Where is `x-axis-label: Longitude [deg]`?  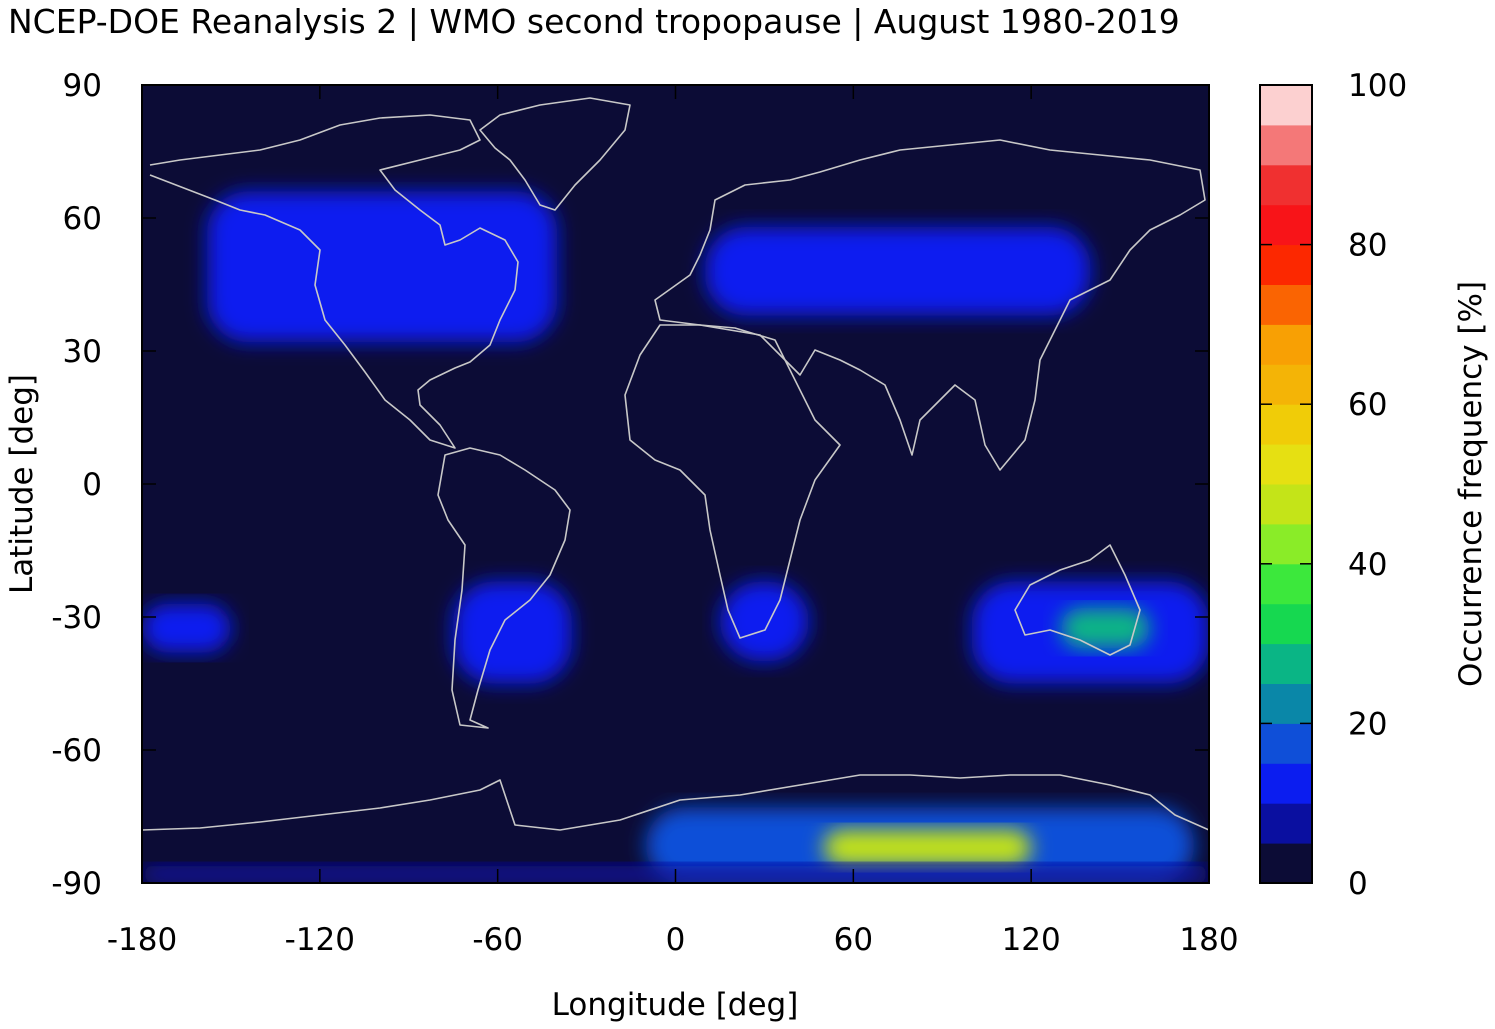
x-axis-label: Longitude [deg] is located at coordinates (675, 1005).